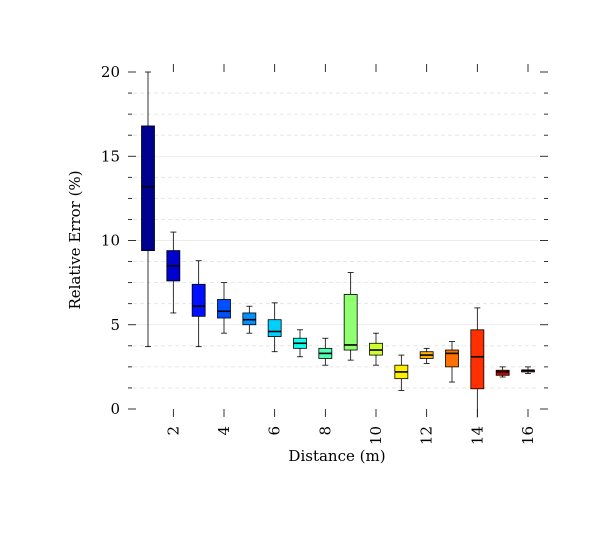 This screenshot has height=535, width=616. What do you see at coordinates (376, 435) in the screenshot?
I see `x-tick-label: 10` at bounding box center [376, 435].